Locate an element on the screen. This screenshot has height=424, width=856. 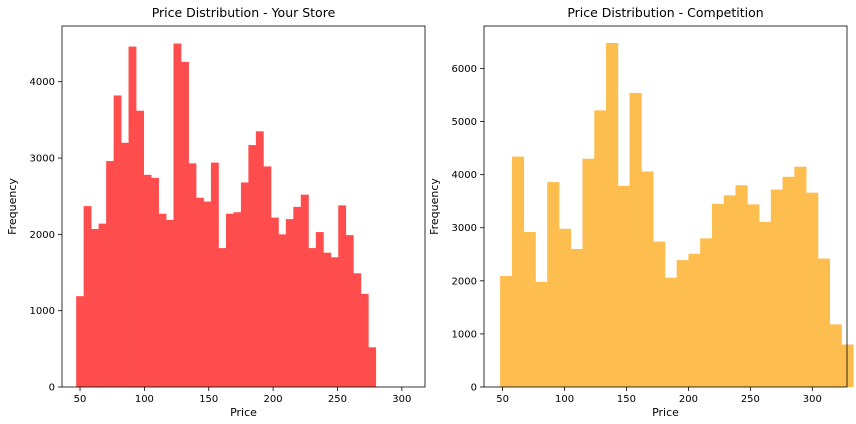
y-tick-label: 5000 is located at coordinates (464, 122).